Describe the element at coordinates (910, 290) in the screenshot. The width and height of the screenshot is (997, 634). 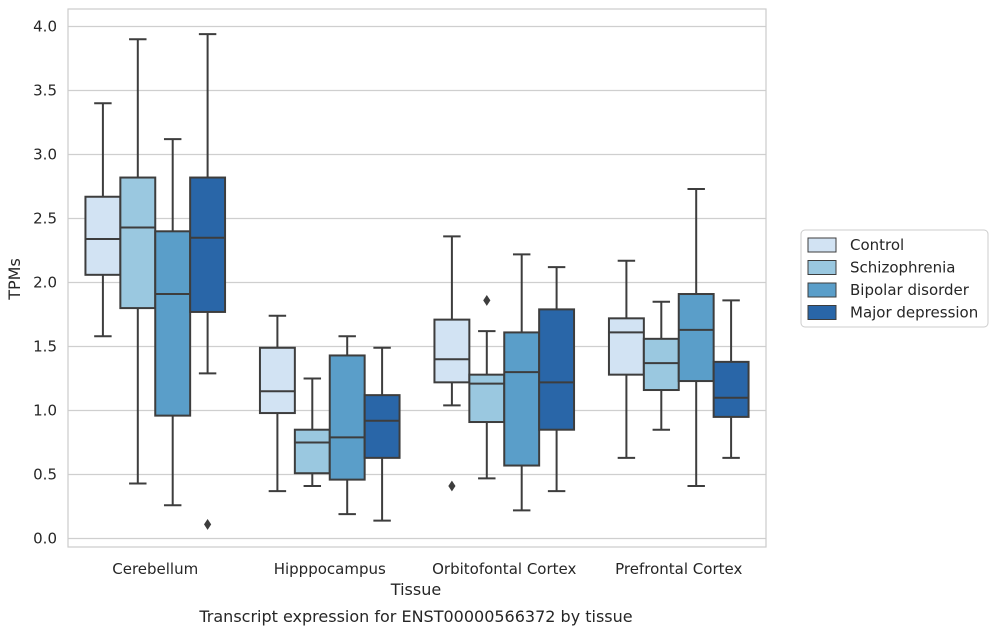
I see `legend-label: Bipolar disorder` at that location.